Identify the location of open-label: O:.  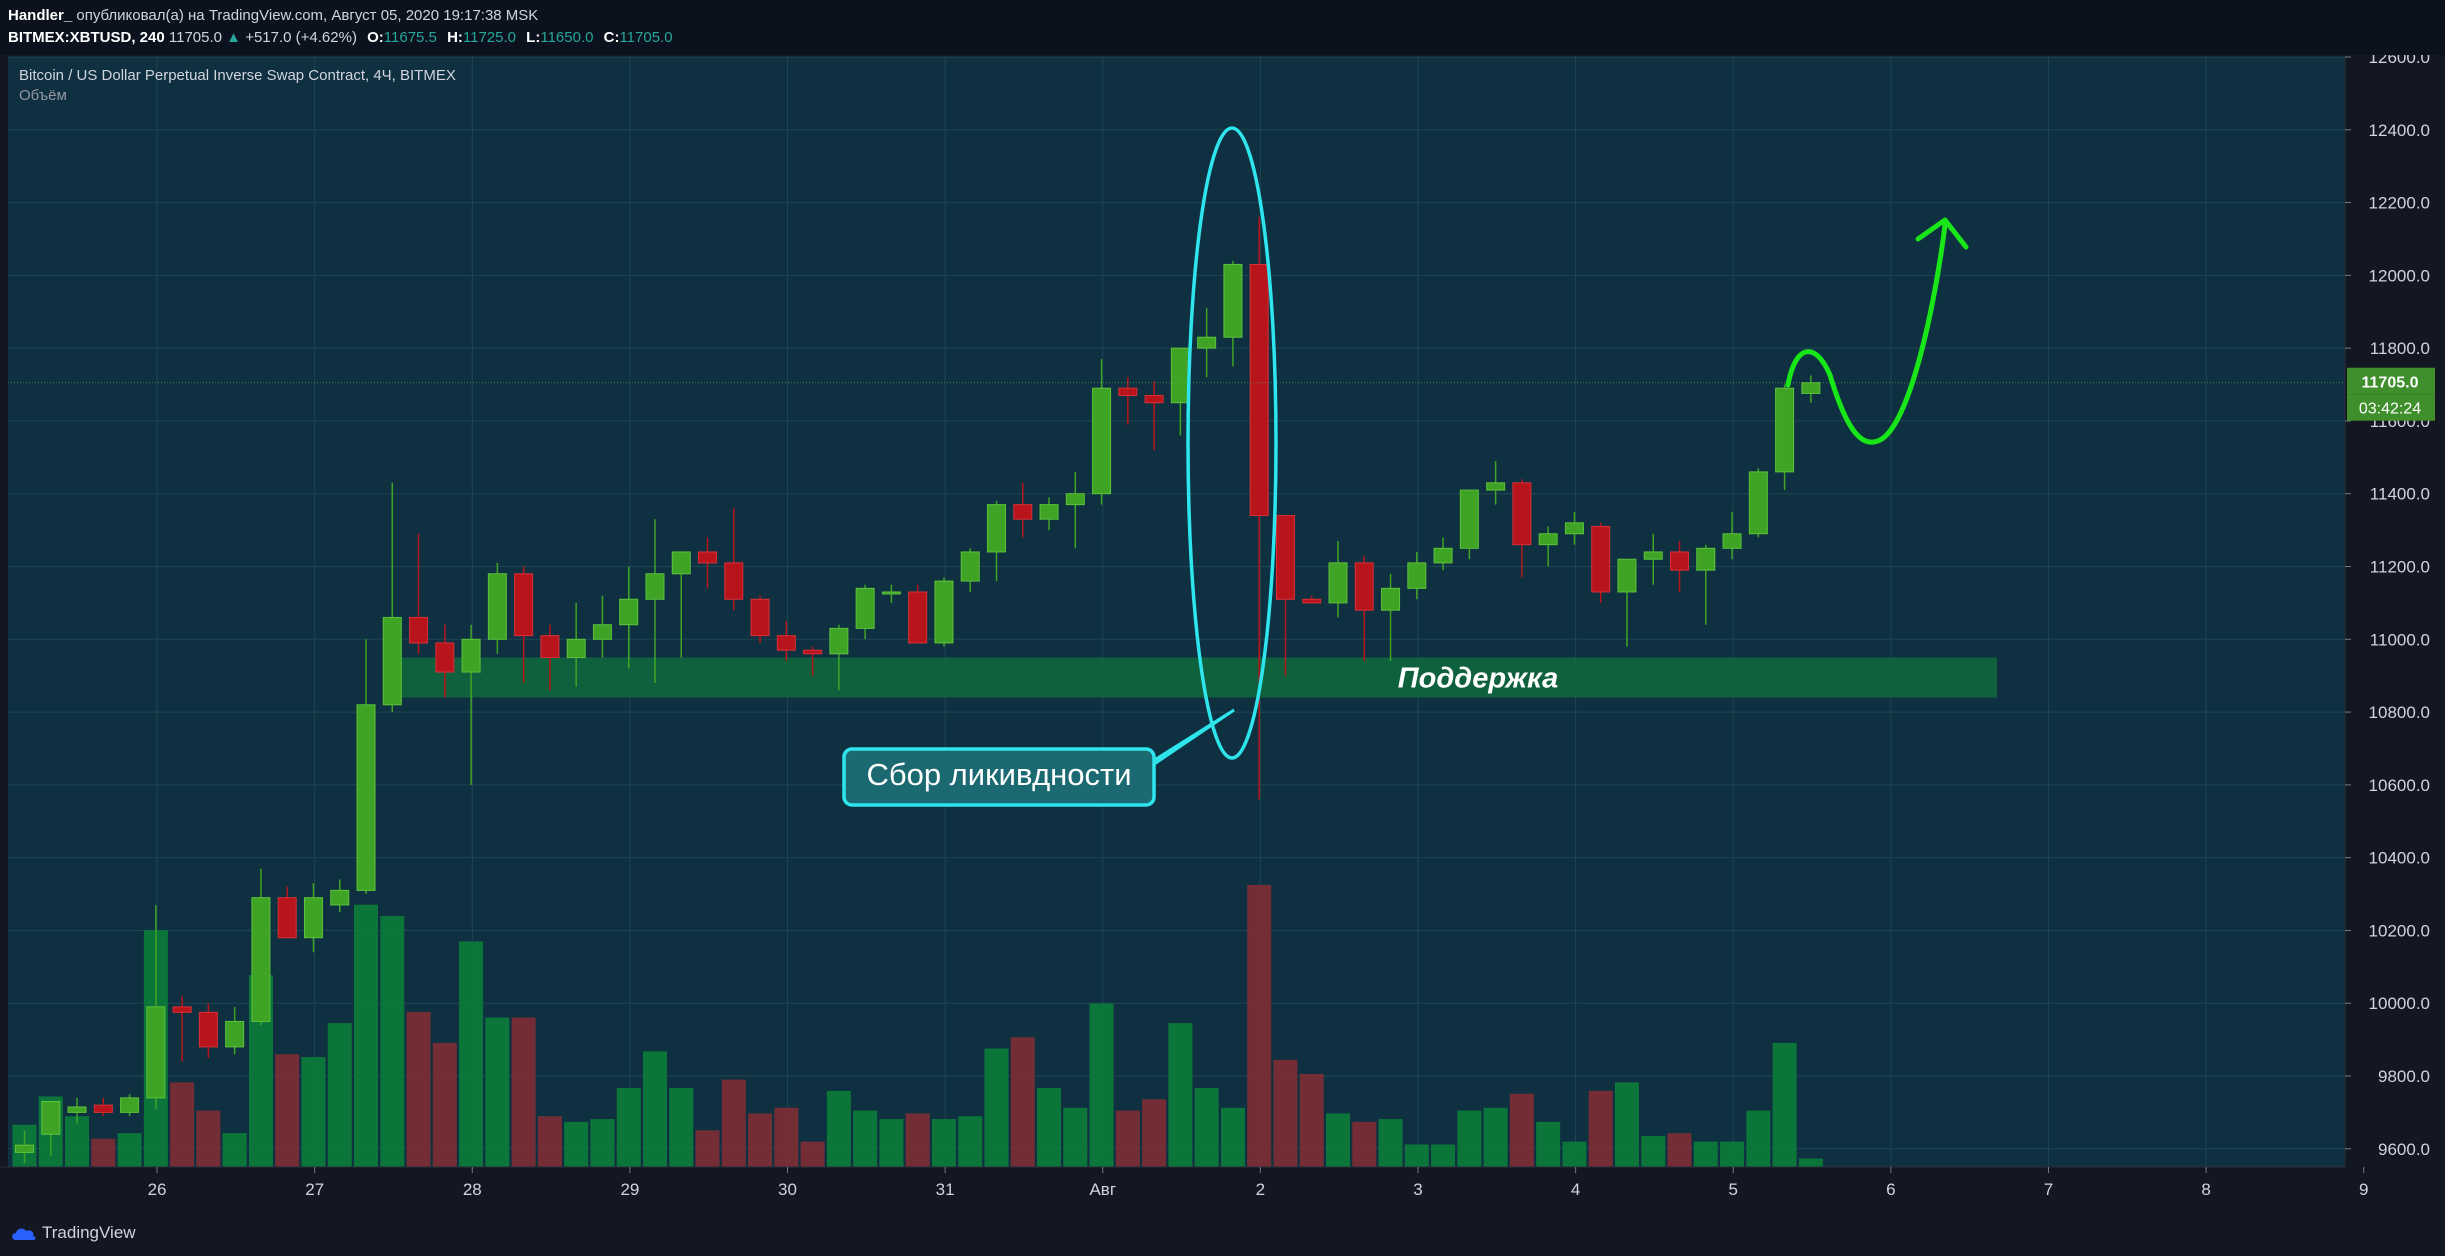
(375, 37).